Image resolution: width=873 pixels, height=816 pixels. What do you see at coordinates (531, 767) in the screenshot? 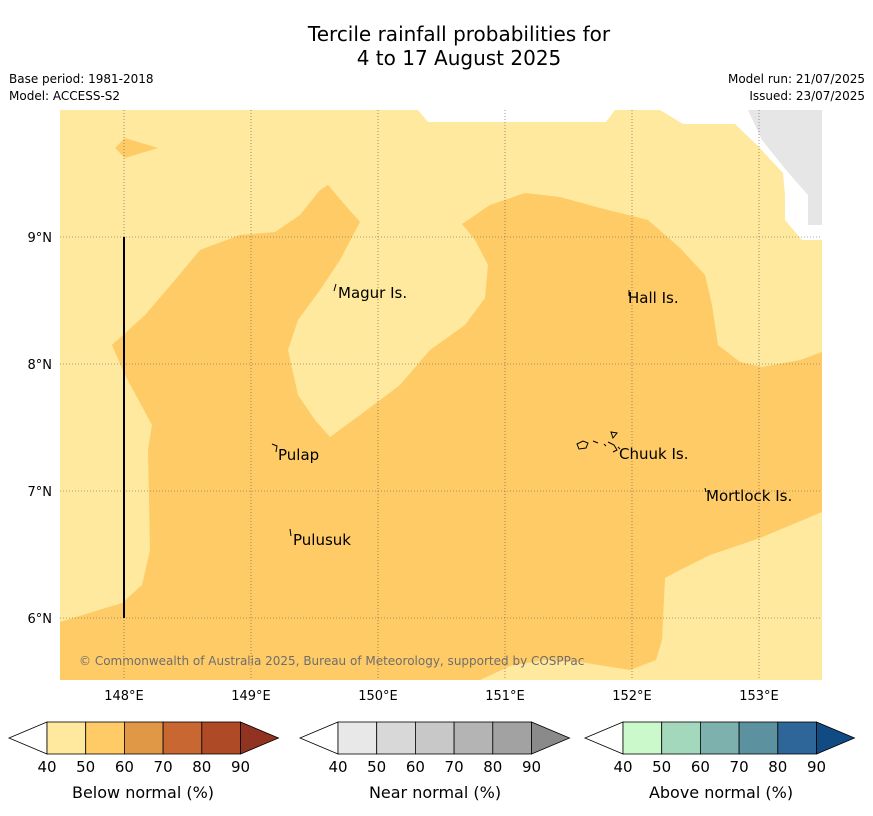
I see `colorbar-near-normal-tick: 90` at bounding box center [531, 767].